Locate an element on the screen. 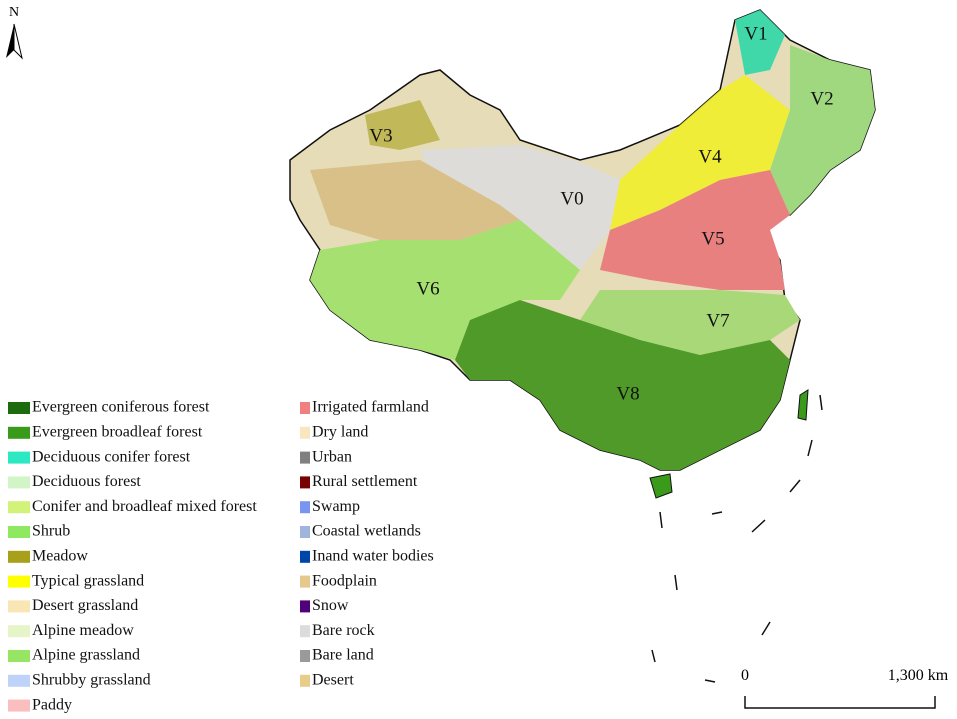  legend-label: Desert grassland is located at coordinates (85, 605).